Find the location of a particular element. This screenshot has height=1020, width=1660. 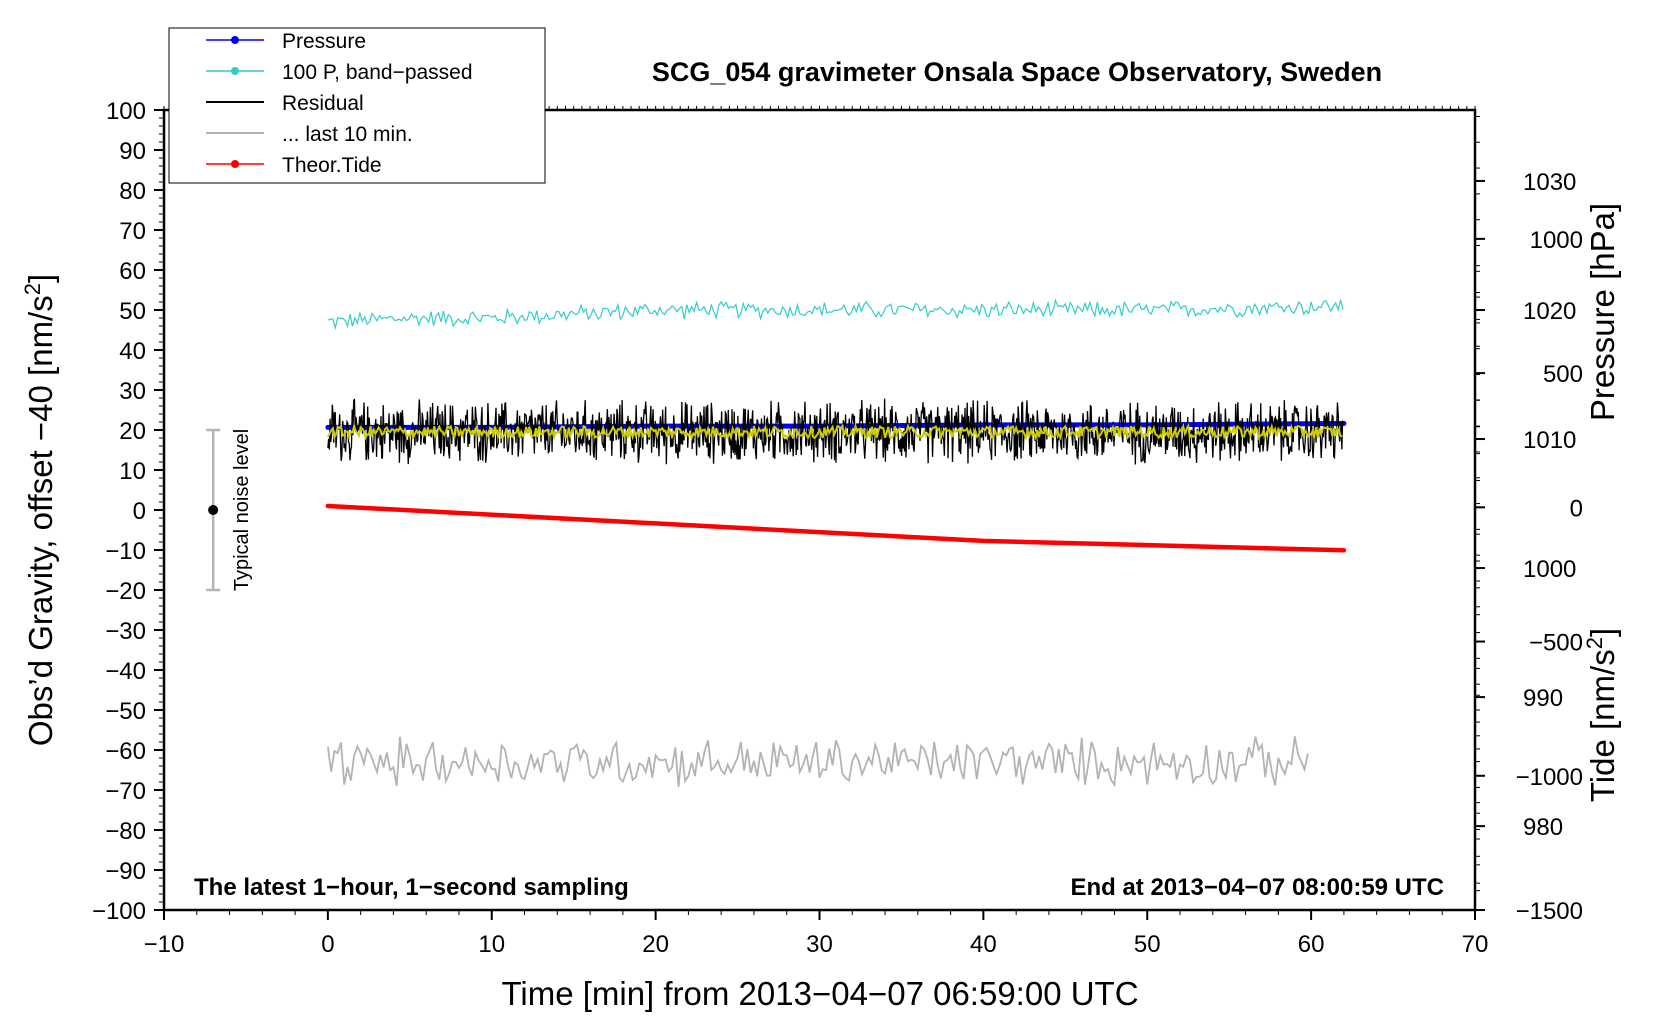

tide-tick-label: 0 is located at coordinates (1576, 508).